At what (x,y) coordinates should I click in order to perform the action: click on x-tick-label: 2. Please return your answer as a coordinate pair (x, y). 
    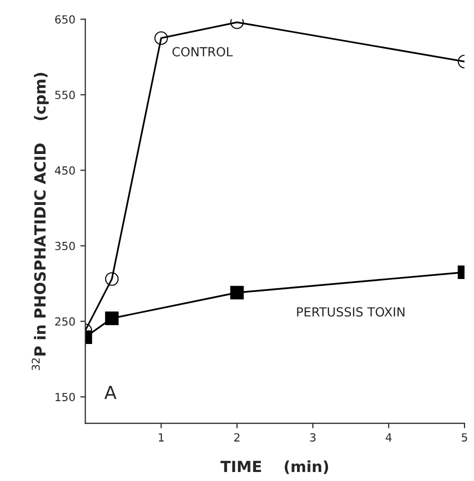
    Looking at the image, I should click on (237, 437).